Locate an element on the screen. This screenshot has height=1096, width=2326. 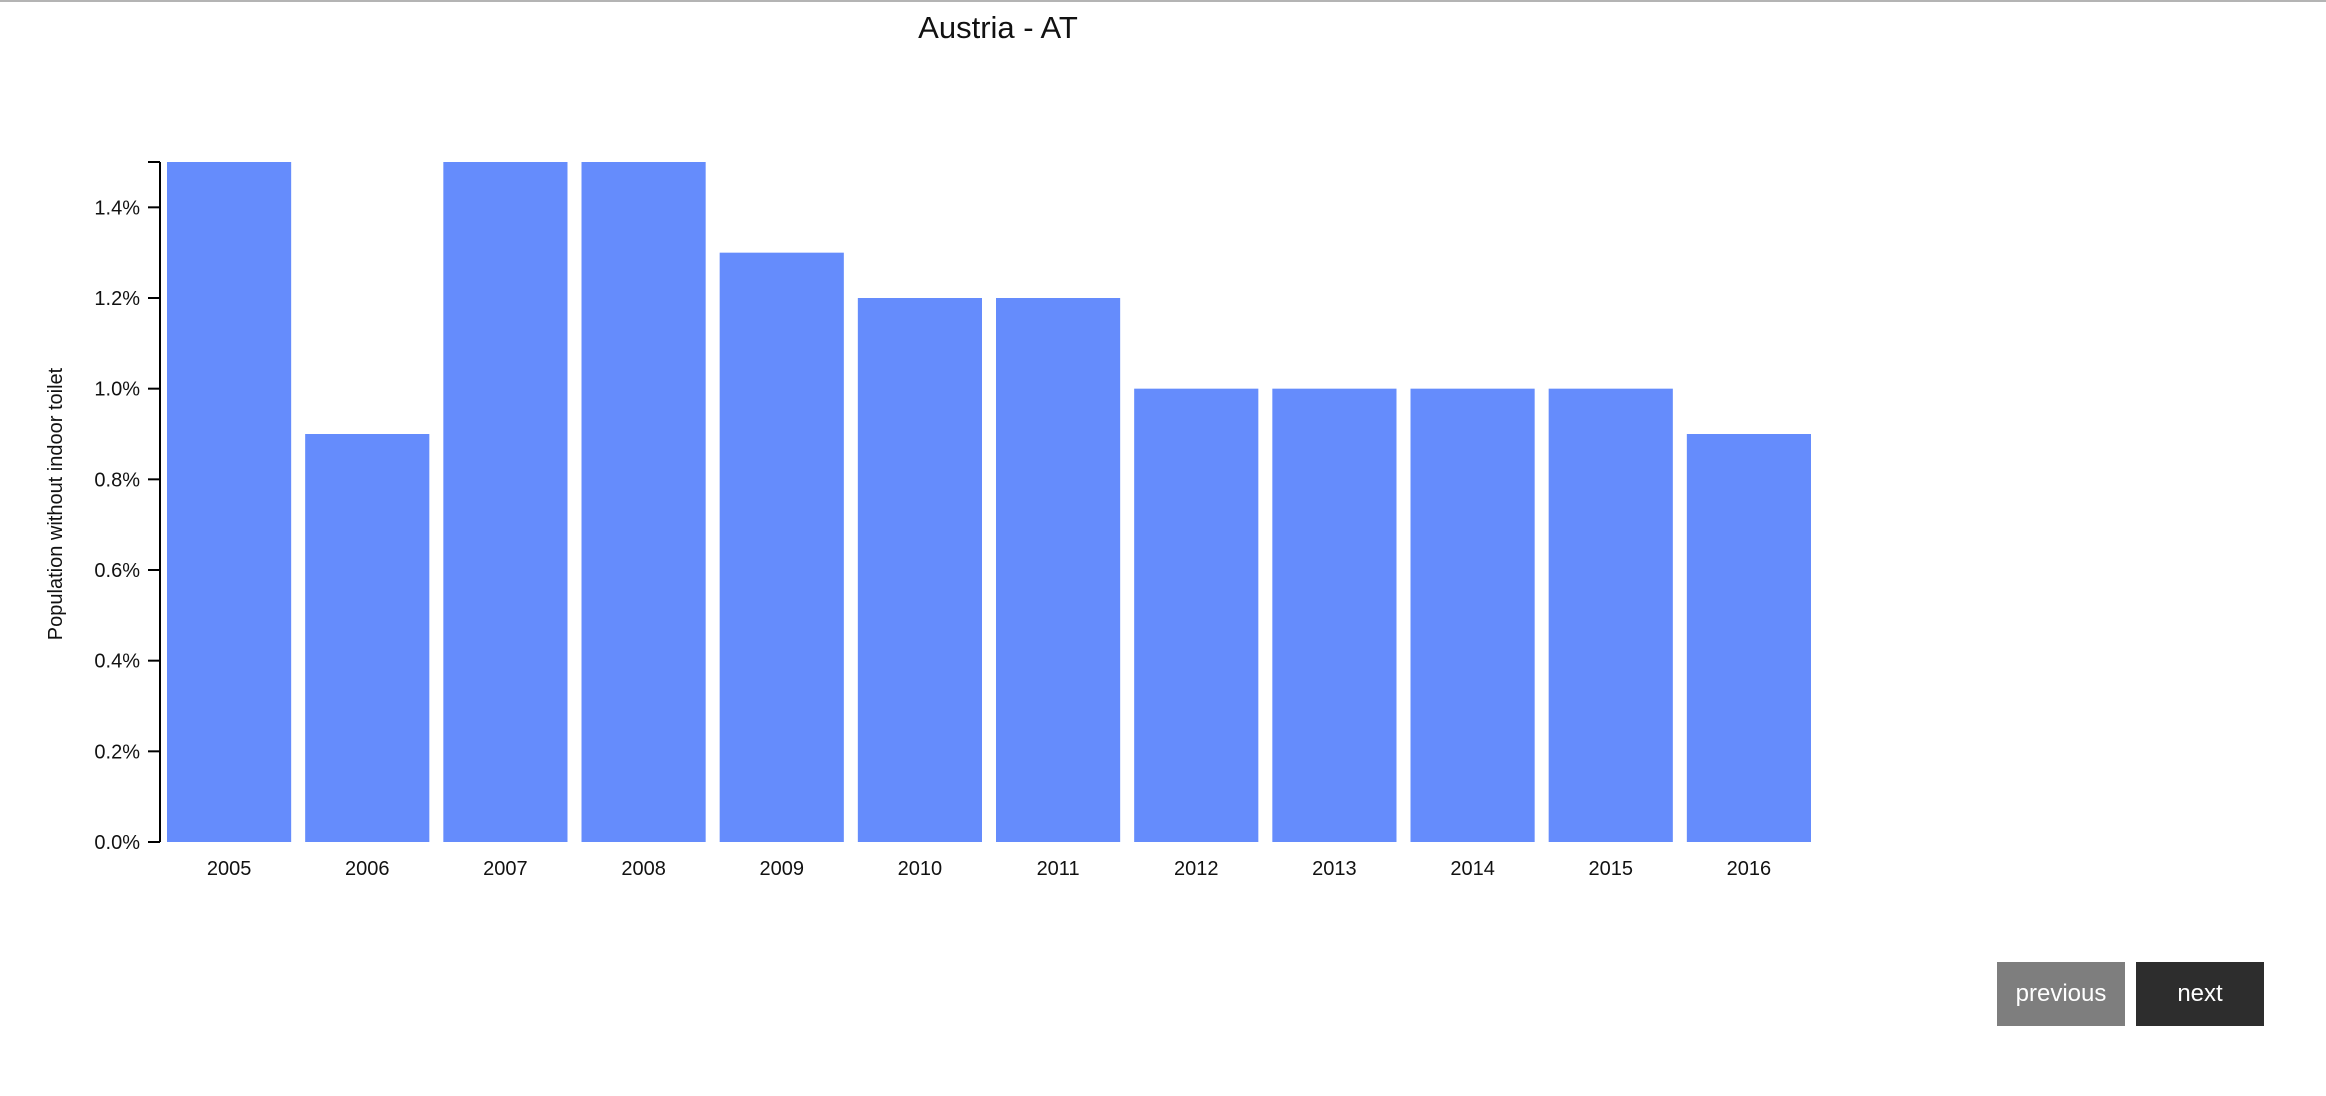
bar-2015 is located at coordinates (1610, 615).